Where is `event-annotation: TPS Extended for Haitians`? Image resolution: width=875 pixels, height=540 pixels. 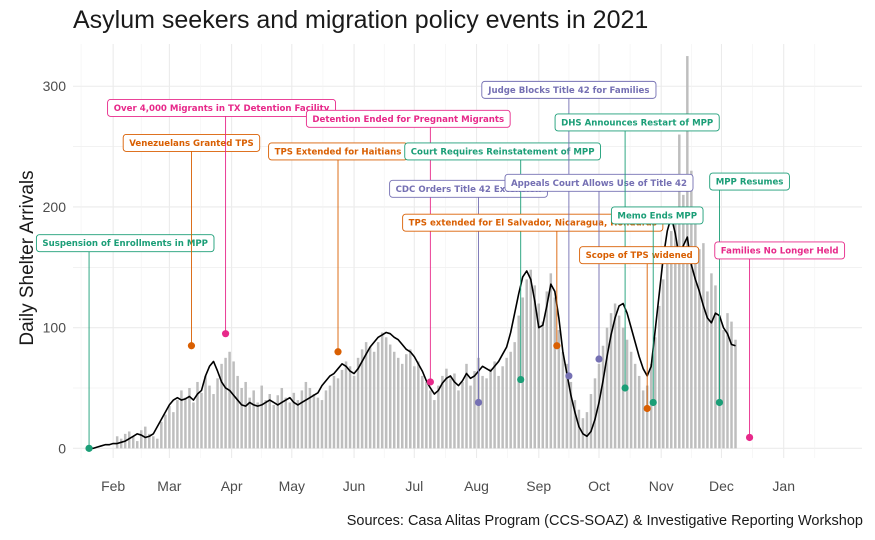 event-annotation: TPS Extended for Haitians is located at coordinates (338, 249).